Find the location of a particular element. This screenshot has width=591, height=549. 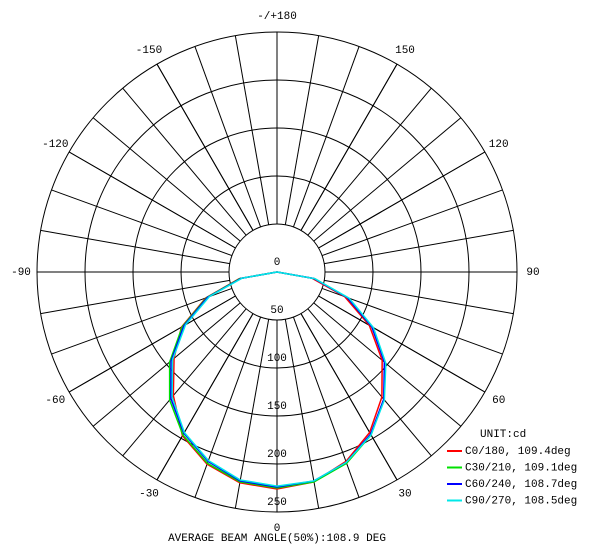

r-tick-label: 0 is located at coordinates (277, 263).